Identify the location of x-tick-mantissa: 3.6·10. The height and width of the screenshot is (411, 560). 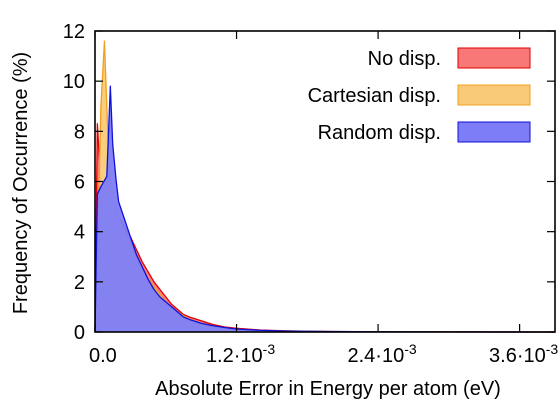
(517, 356).